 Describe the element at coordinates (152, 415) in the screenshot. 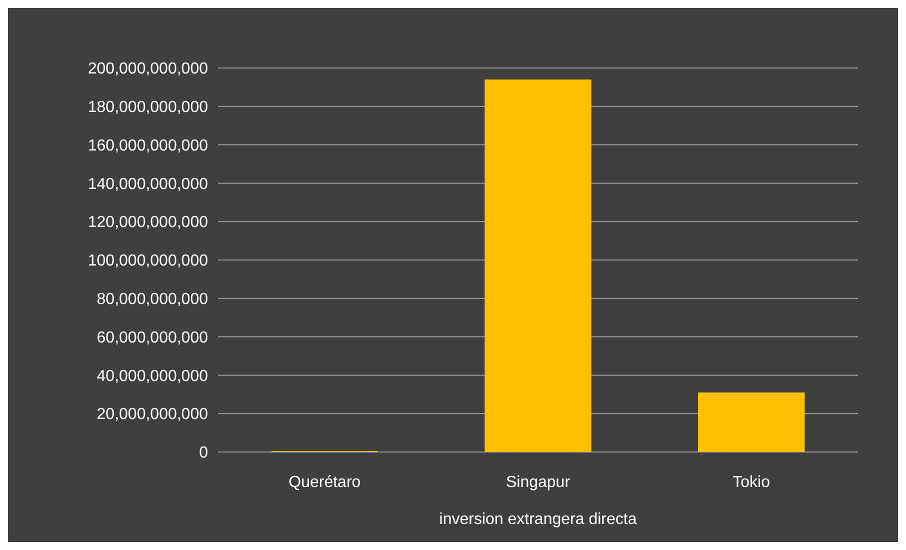

I see `y-tick-label: 20,000,000,000` at that location.